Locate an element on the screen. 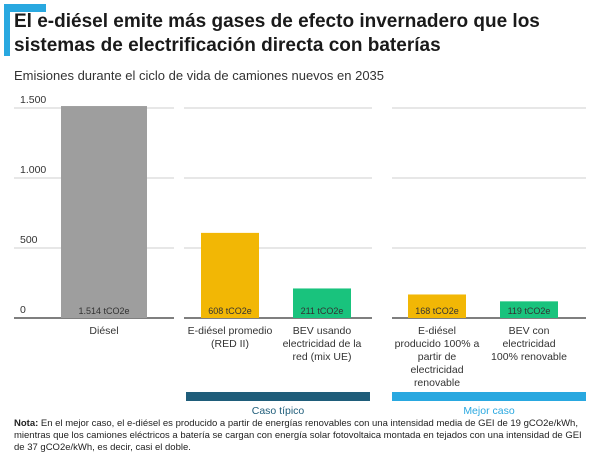 This screenshot has height=469, width=600. group-label: Mejor caso is located at coordinates (489, 410).